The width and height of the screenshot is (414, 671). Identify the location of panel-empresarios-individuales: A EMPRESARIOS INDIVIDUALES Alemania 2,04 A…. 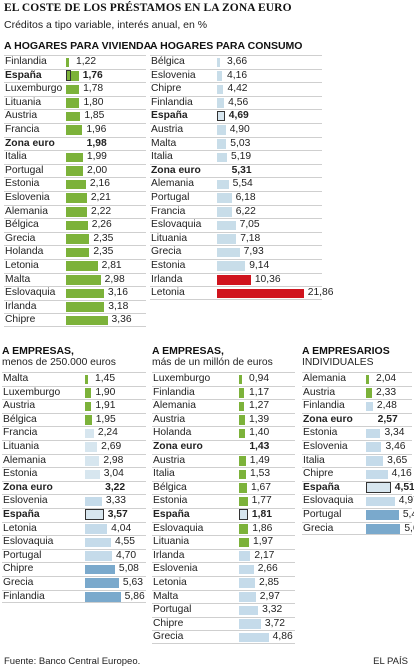
(358, 440).